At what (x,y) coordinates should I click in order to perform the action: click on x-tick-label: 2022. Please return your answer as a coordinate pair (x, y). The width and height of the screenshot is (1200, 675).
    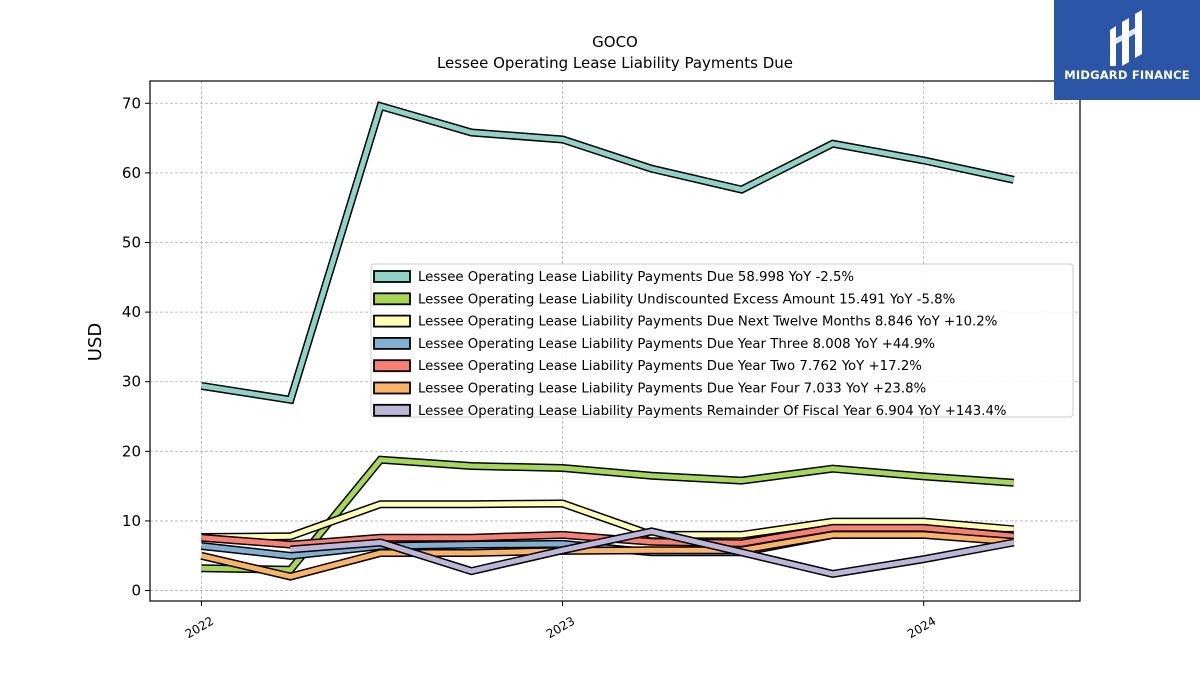
    Looking at the image, I should click on (199, 627).